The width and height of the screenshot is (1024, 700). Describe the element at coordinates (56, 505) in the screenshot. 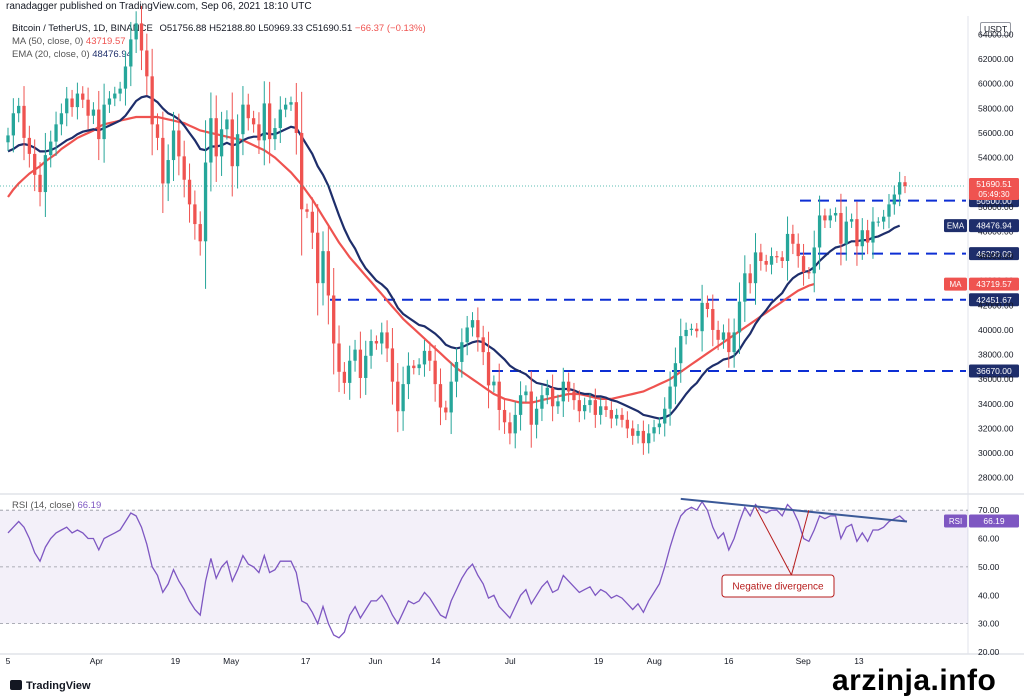

I see `rsi-legend: RSI (14, close) 66.19` at that location.